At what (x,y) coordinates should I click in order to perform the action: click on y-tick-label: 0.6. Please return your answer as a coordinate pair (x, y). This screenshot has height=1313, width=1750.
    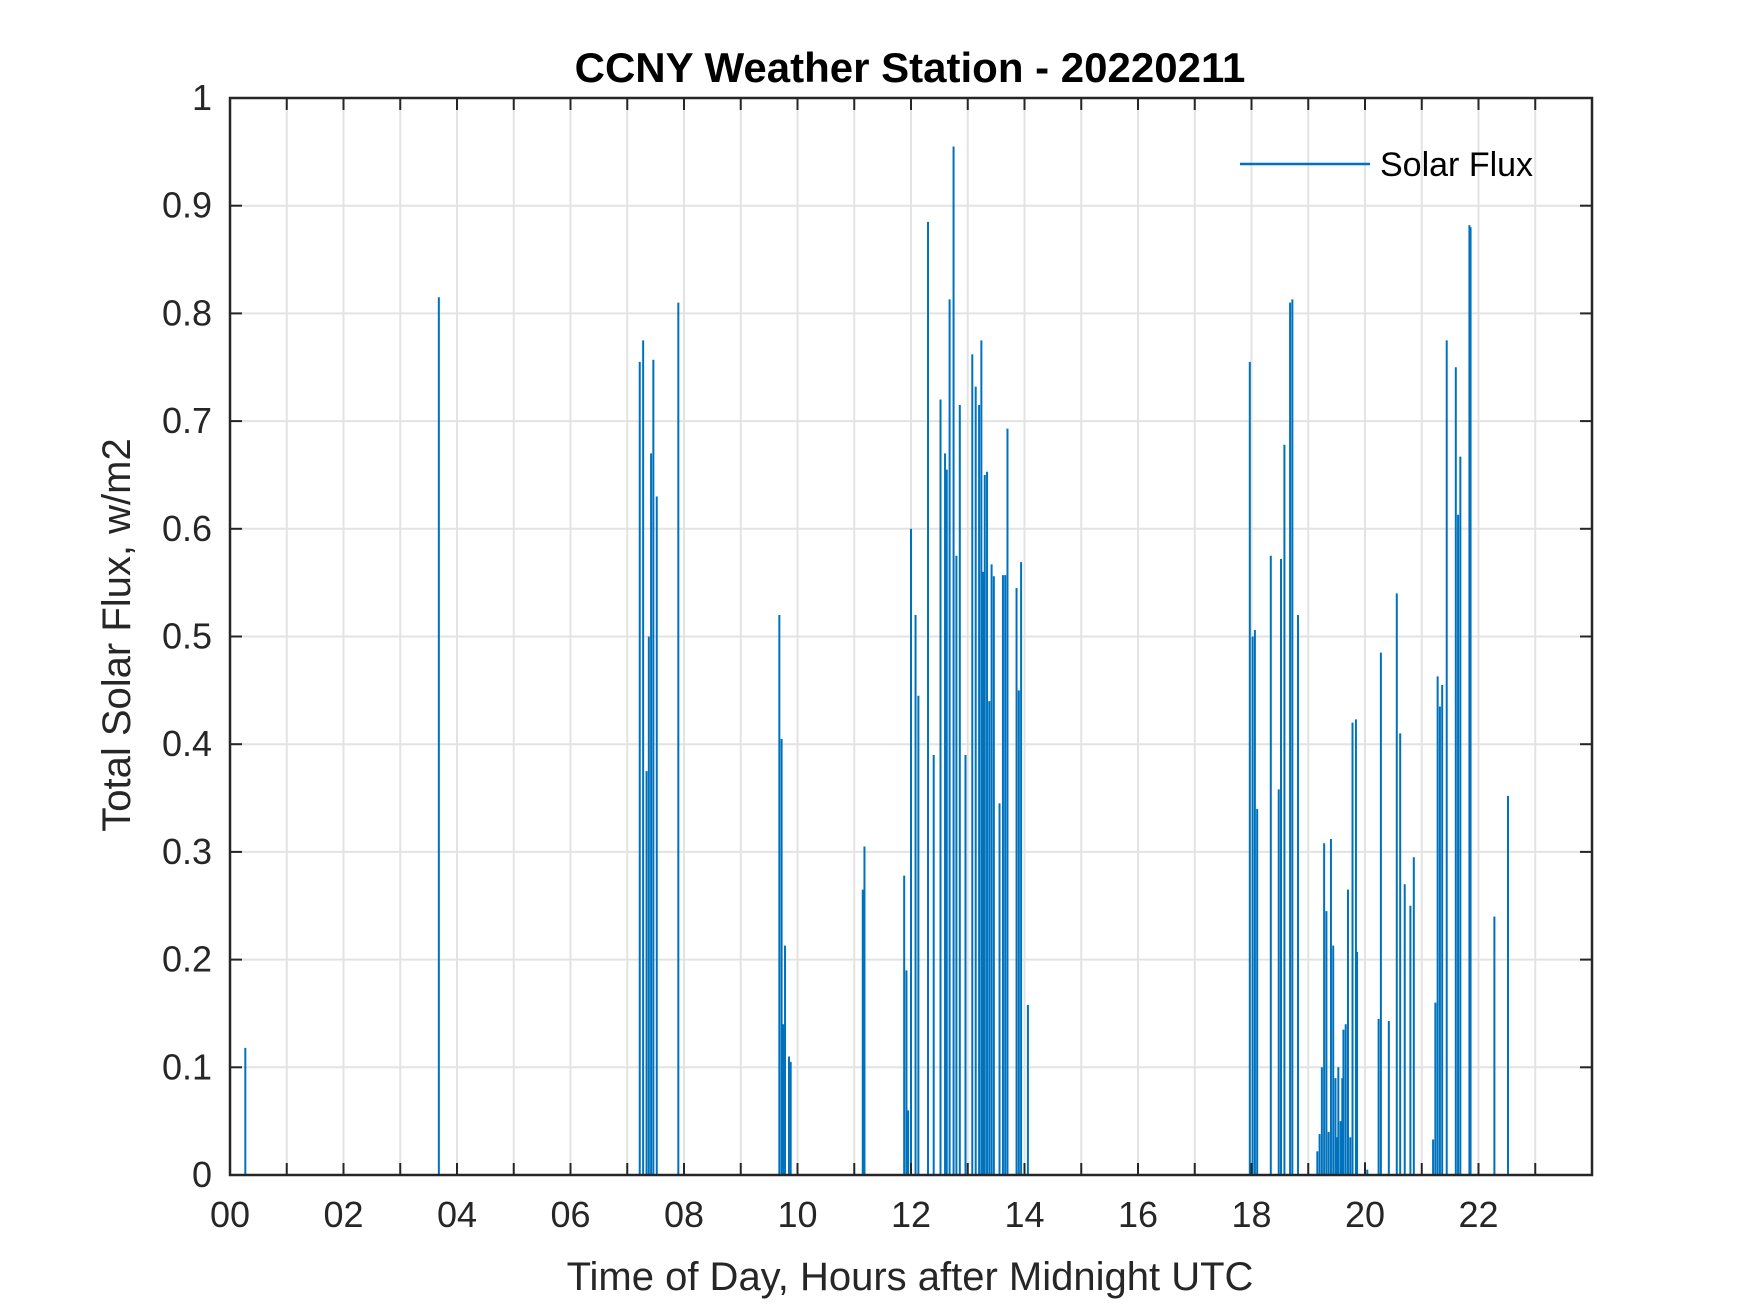
    Looking at the image, I should click on (187, 528).